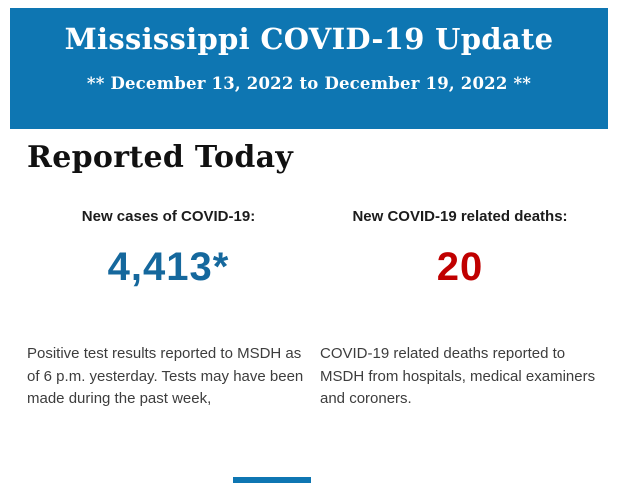 This screenshot has width=620, height=483. What do you see at coordinates (309, 39) in the screenshot?
I see `page-title: Mississippi COVID-19 Update` at bounding box center [309, 39].